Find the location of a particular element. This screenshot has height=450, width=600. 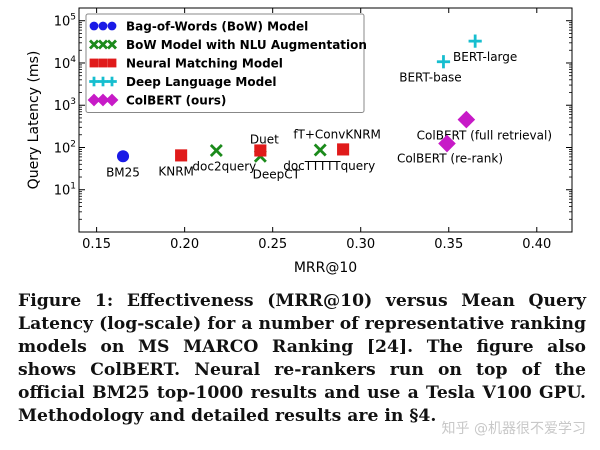

y-tick-label: 10³ is located at coordinates (65, 105).